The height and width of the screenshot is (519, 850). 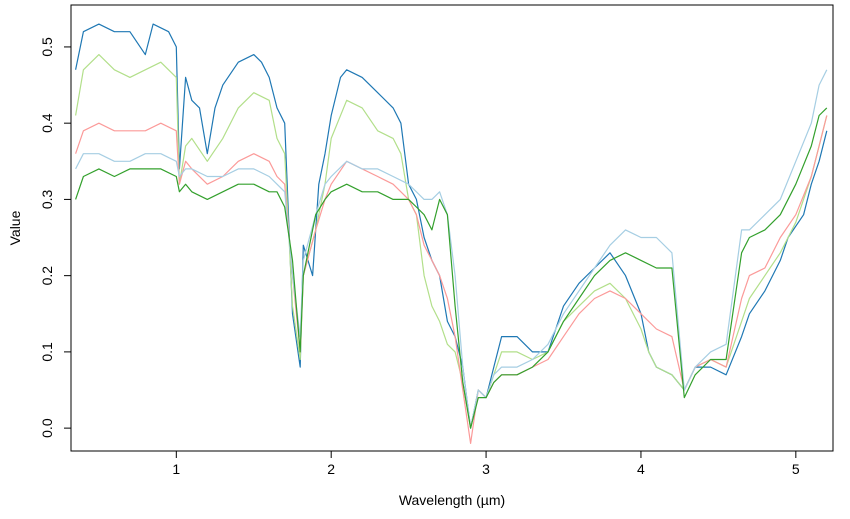 I want to click on y-axis: 0.0 0.1 0.2 0.3 0.4 0.5, so click(x=55, y=237).